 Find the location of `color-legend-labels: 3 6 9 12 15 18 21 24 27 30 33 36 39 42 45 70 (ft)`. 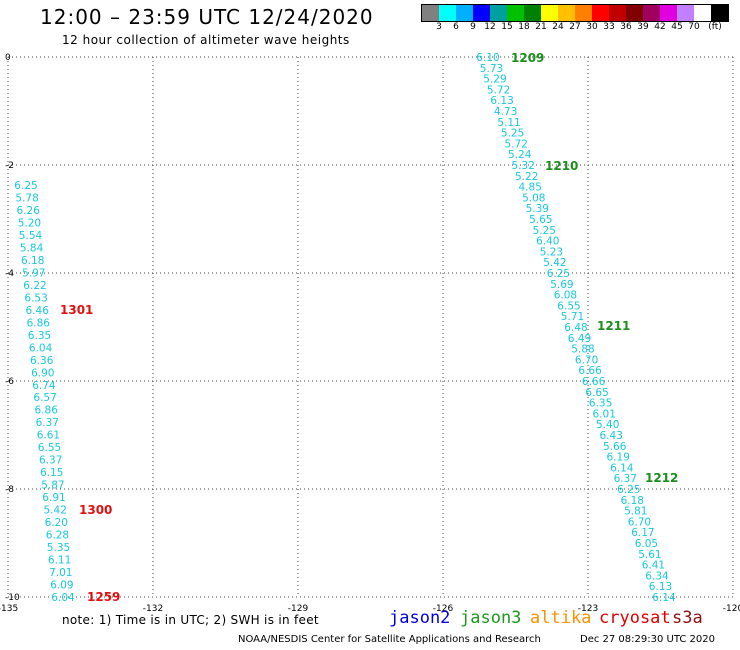

color-legend-labels: 3 6 9 12 15 18 21 24 27 30 33 36 39 42 45 70 (ft) is located at coordinates (580, 28).